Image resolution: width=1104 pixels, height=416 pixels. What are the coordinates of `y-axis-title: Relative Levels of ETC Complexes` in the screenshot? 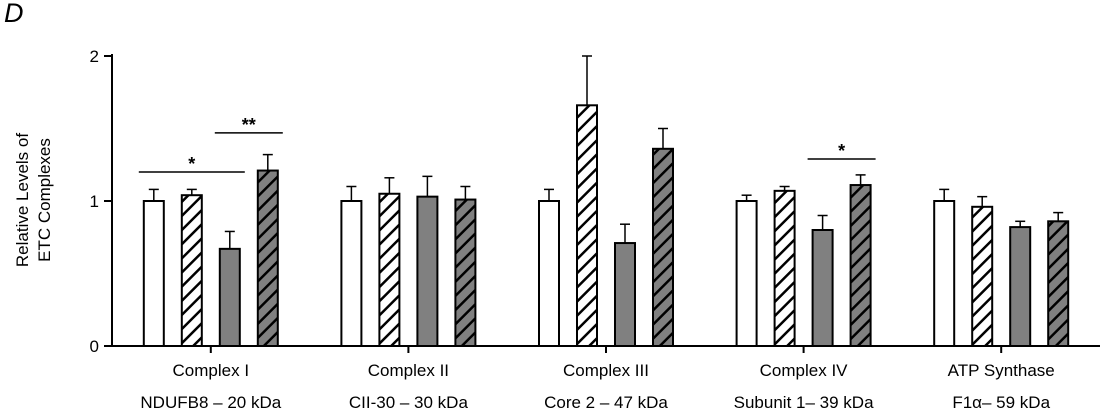 It's located at (33, 200).